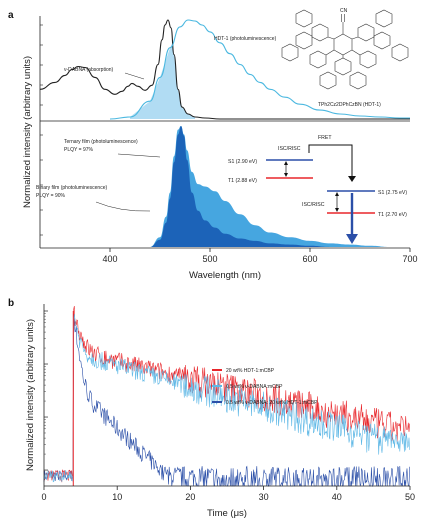 The image size is (431, 531). I want to click on hdt1-molecule-structure, so click(345, 49).